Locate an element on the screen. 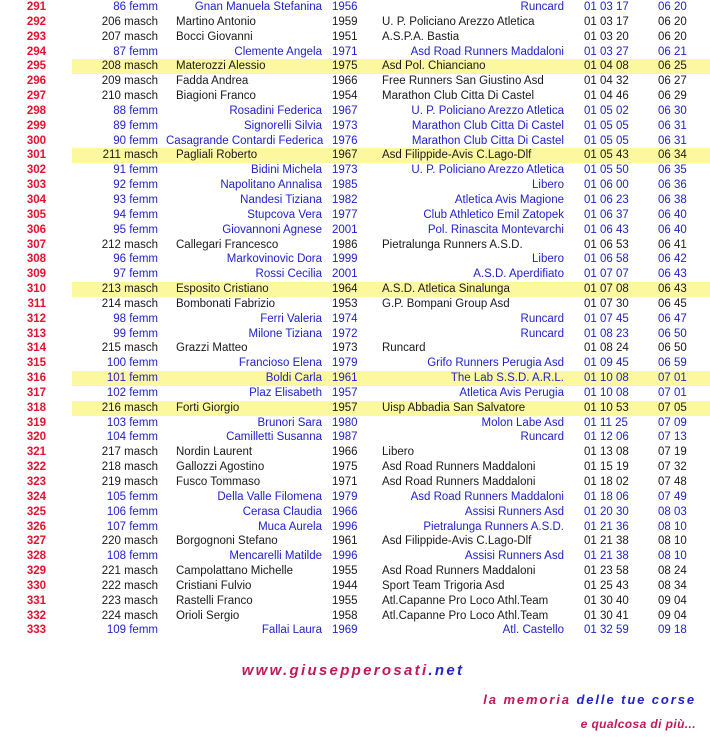  row-position: 294 is located at coordinates (36, 51).